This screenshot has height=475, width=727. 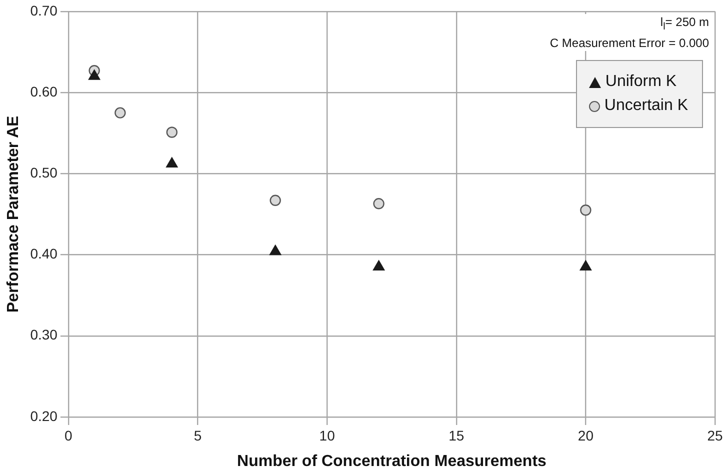 I want to click on y-tick-label: 0.50, so click(x=44, y=172).